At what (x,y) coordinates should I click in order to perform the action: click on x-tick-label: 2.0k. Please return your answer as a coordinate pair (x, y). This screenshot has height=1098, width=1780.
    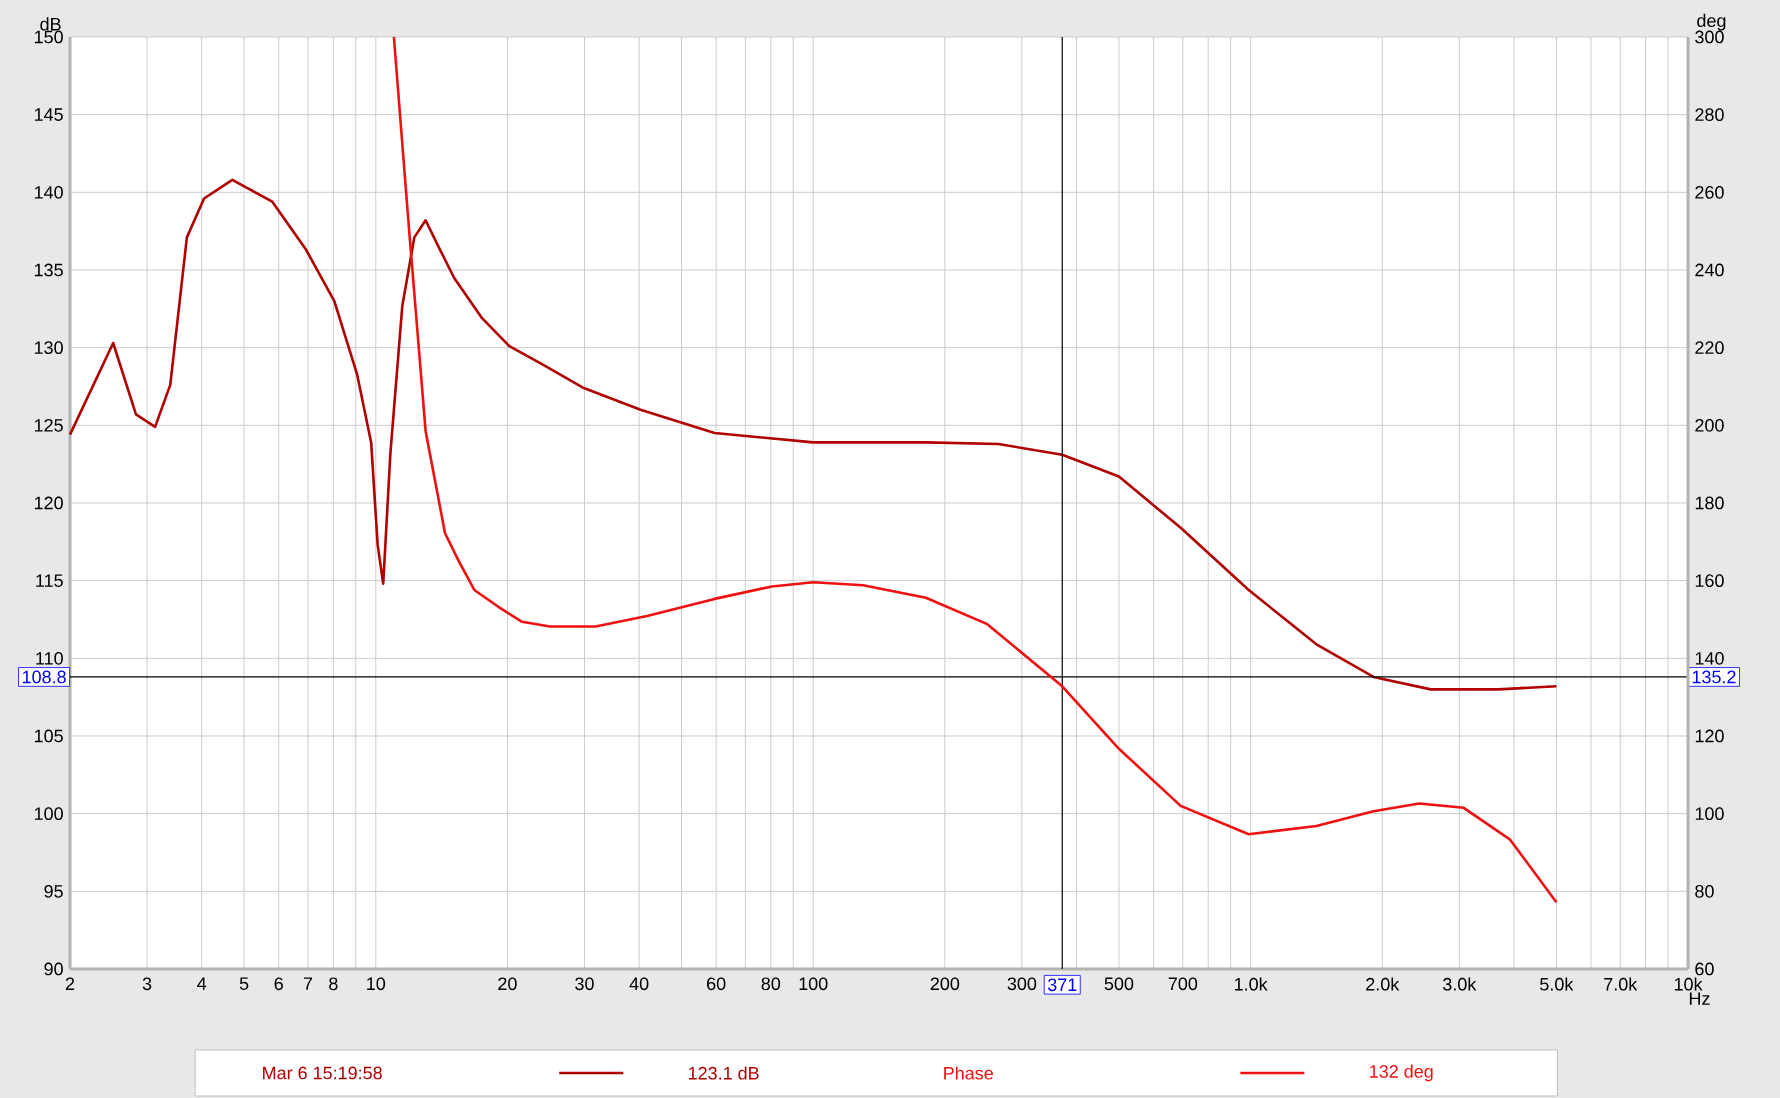
    Looking at the image, I should click on (1383, 984).